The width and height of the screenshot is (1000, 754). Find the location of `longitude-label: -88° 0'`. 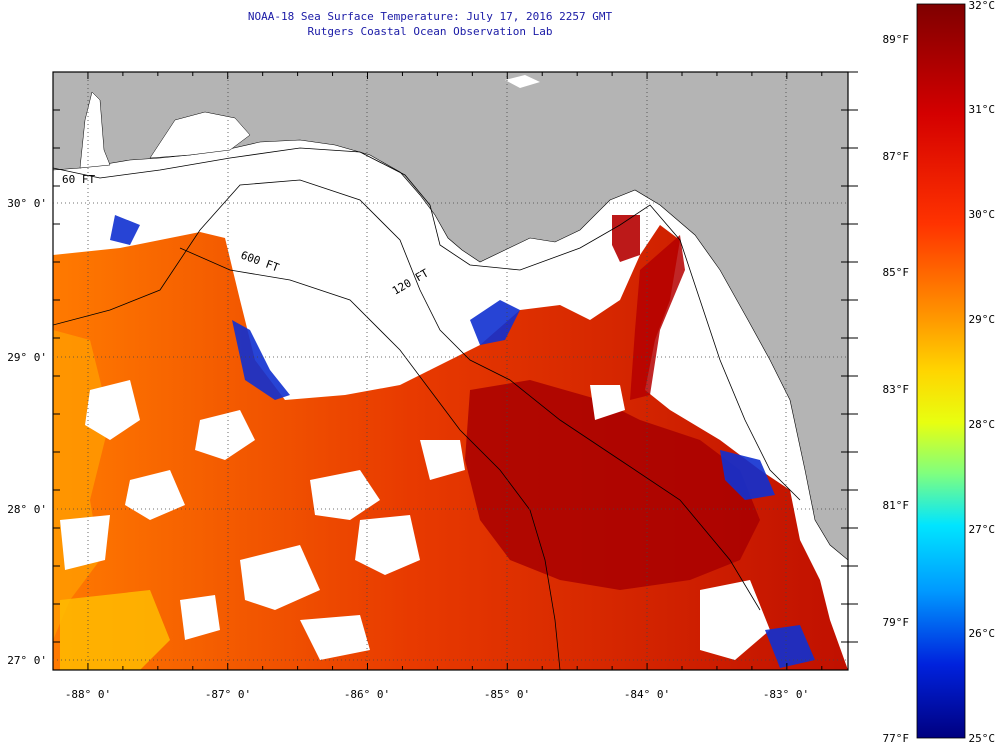

longitude-label: -88° 0' is located at coordinates (88, 694).